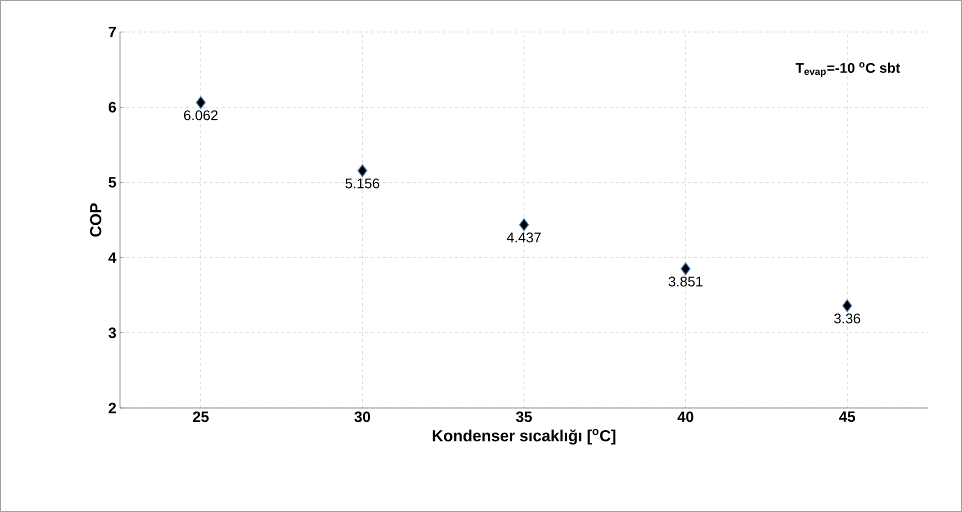  I want to click on data-label: 5.156, so click(363, 183).